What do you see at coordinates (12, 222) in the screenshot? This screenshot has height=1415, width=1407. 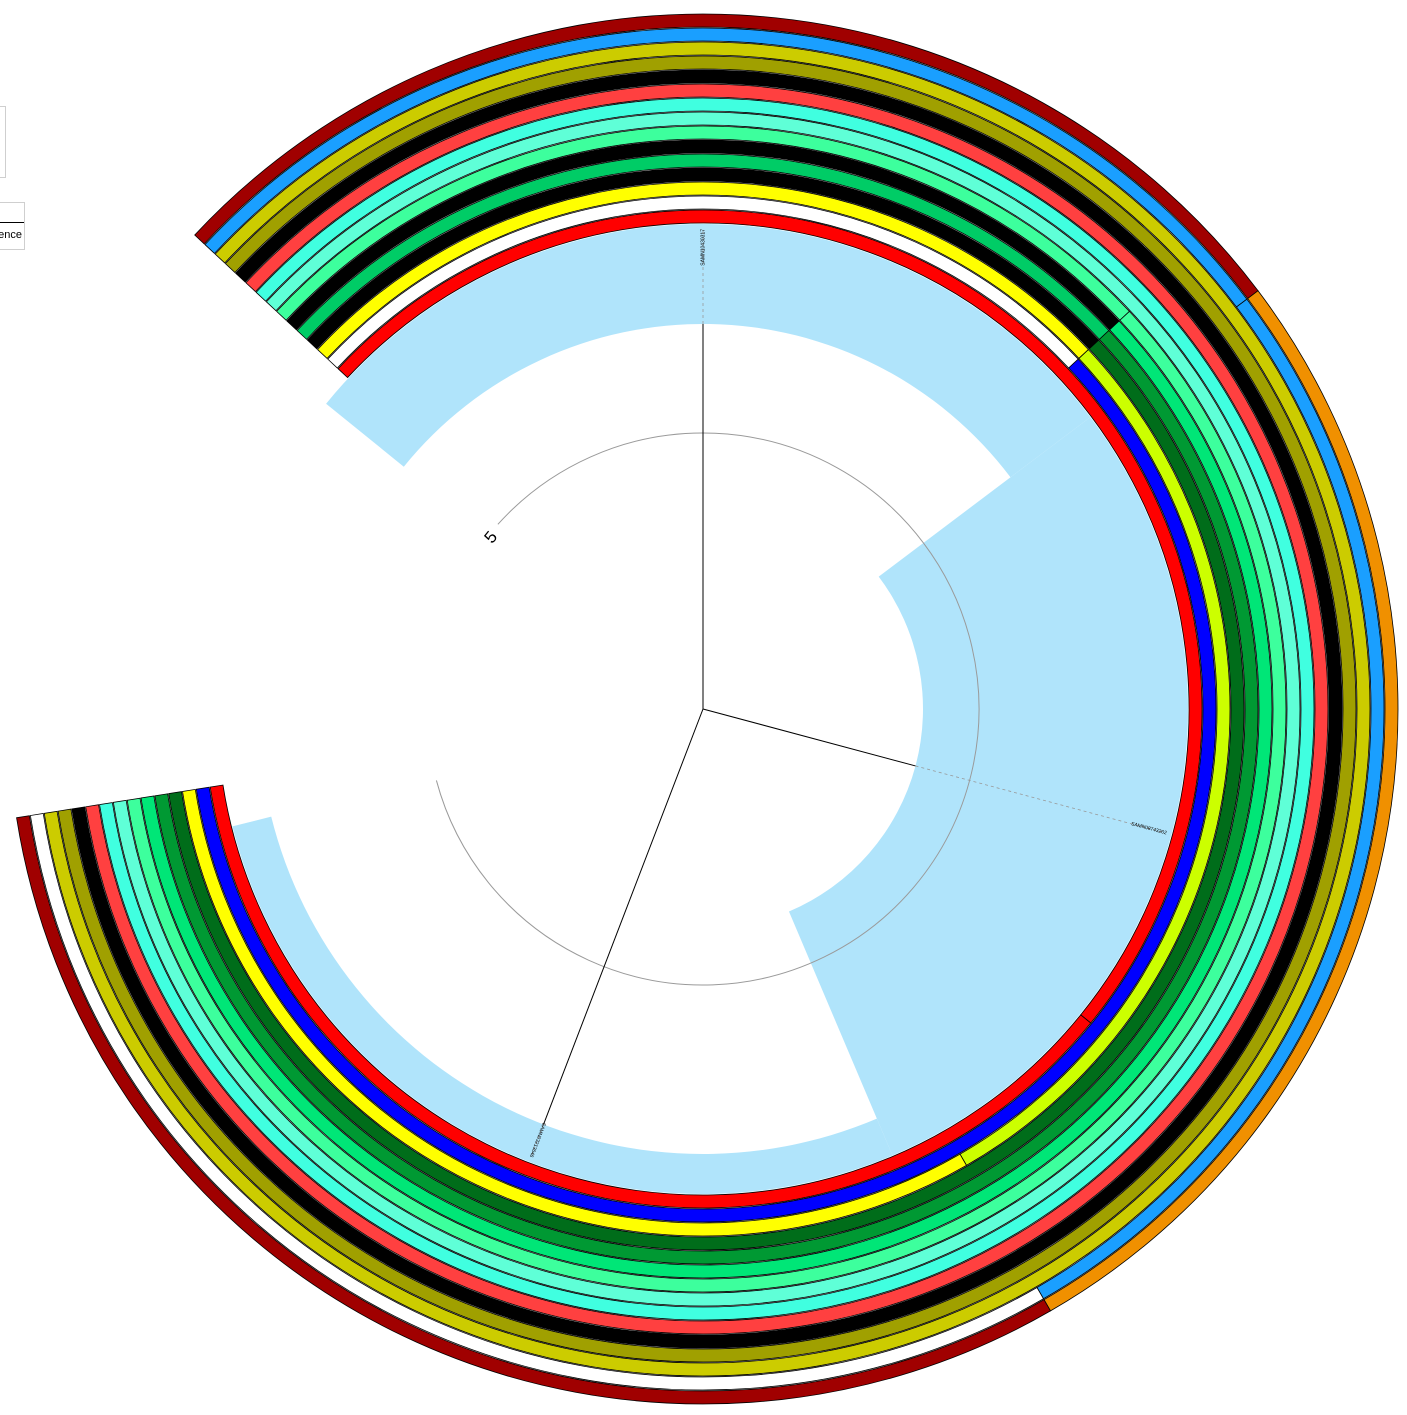 I see `legend-divider` at bounding box center [12, 222].